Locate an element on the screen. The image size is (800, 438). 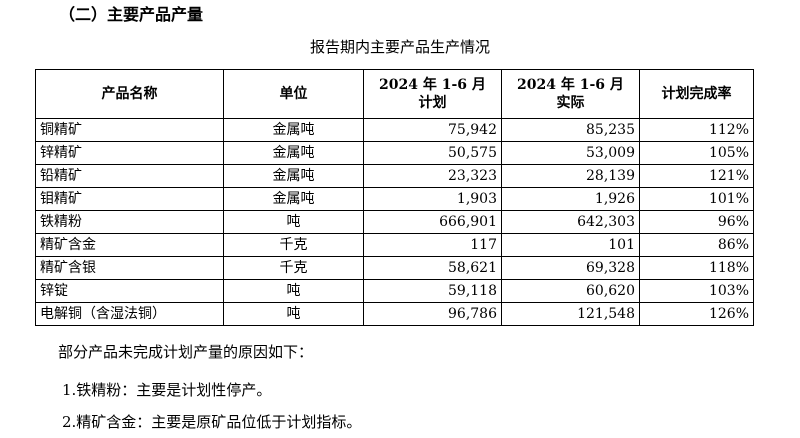
note-item: 2.精矿含金：主要是原矿品位低于计划指标。 is located at coordinates (212, 422).